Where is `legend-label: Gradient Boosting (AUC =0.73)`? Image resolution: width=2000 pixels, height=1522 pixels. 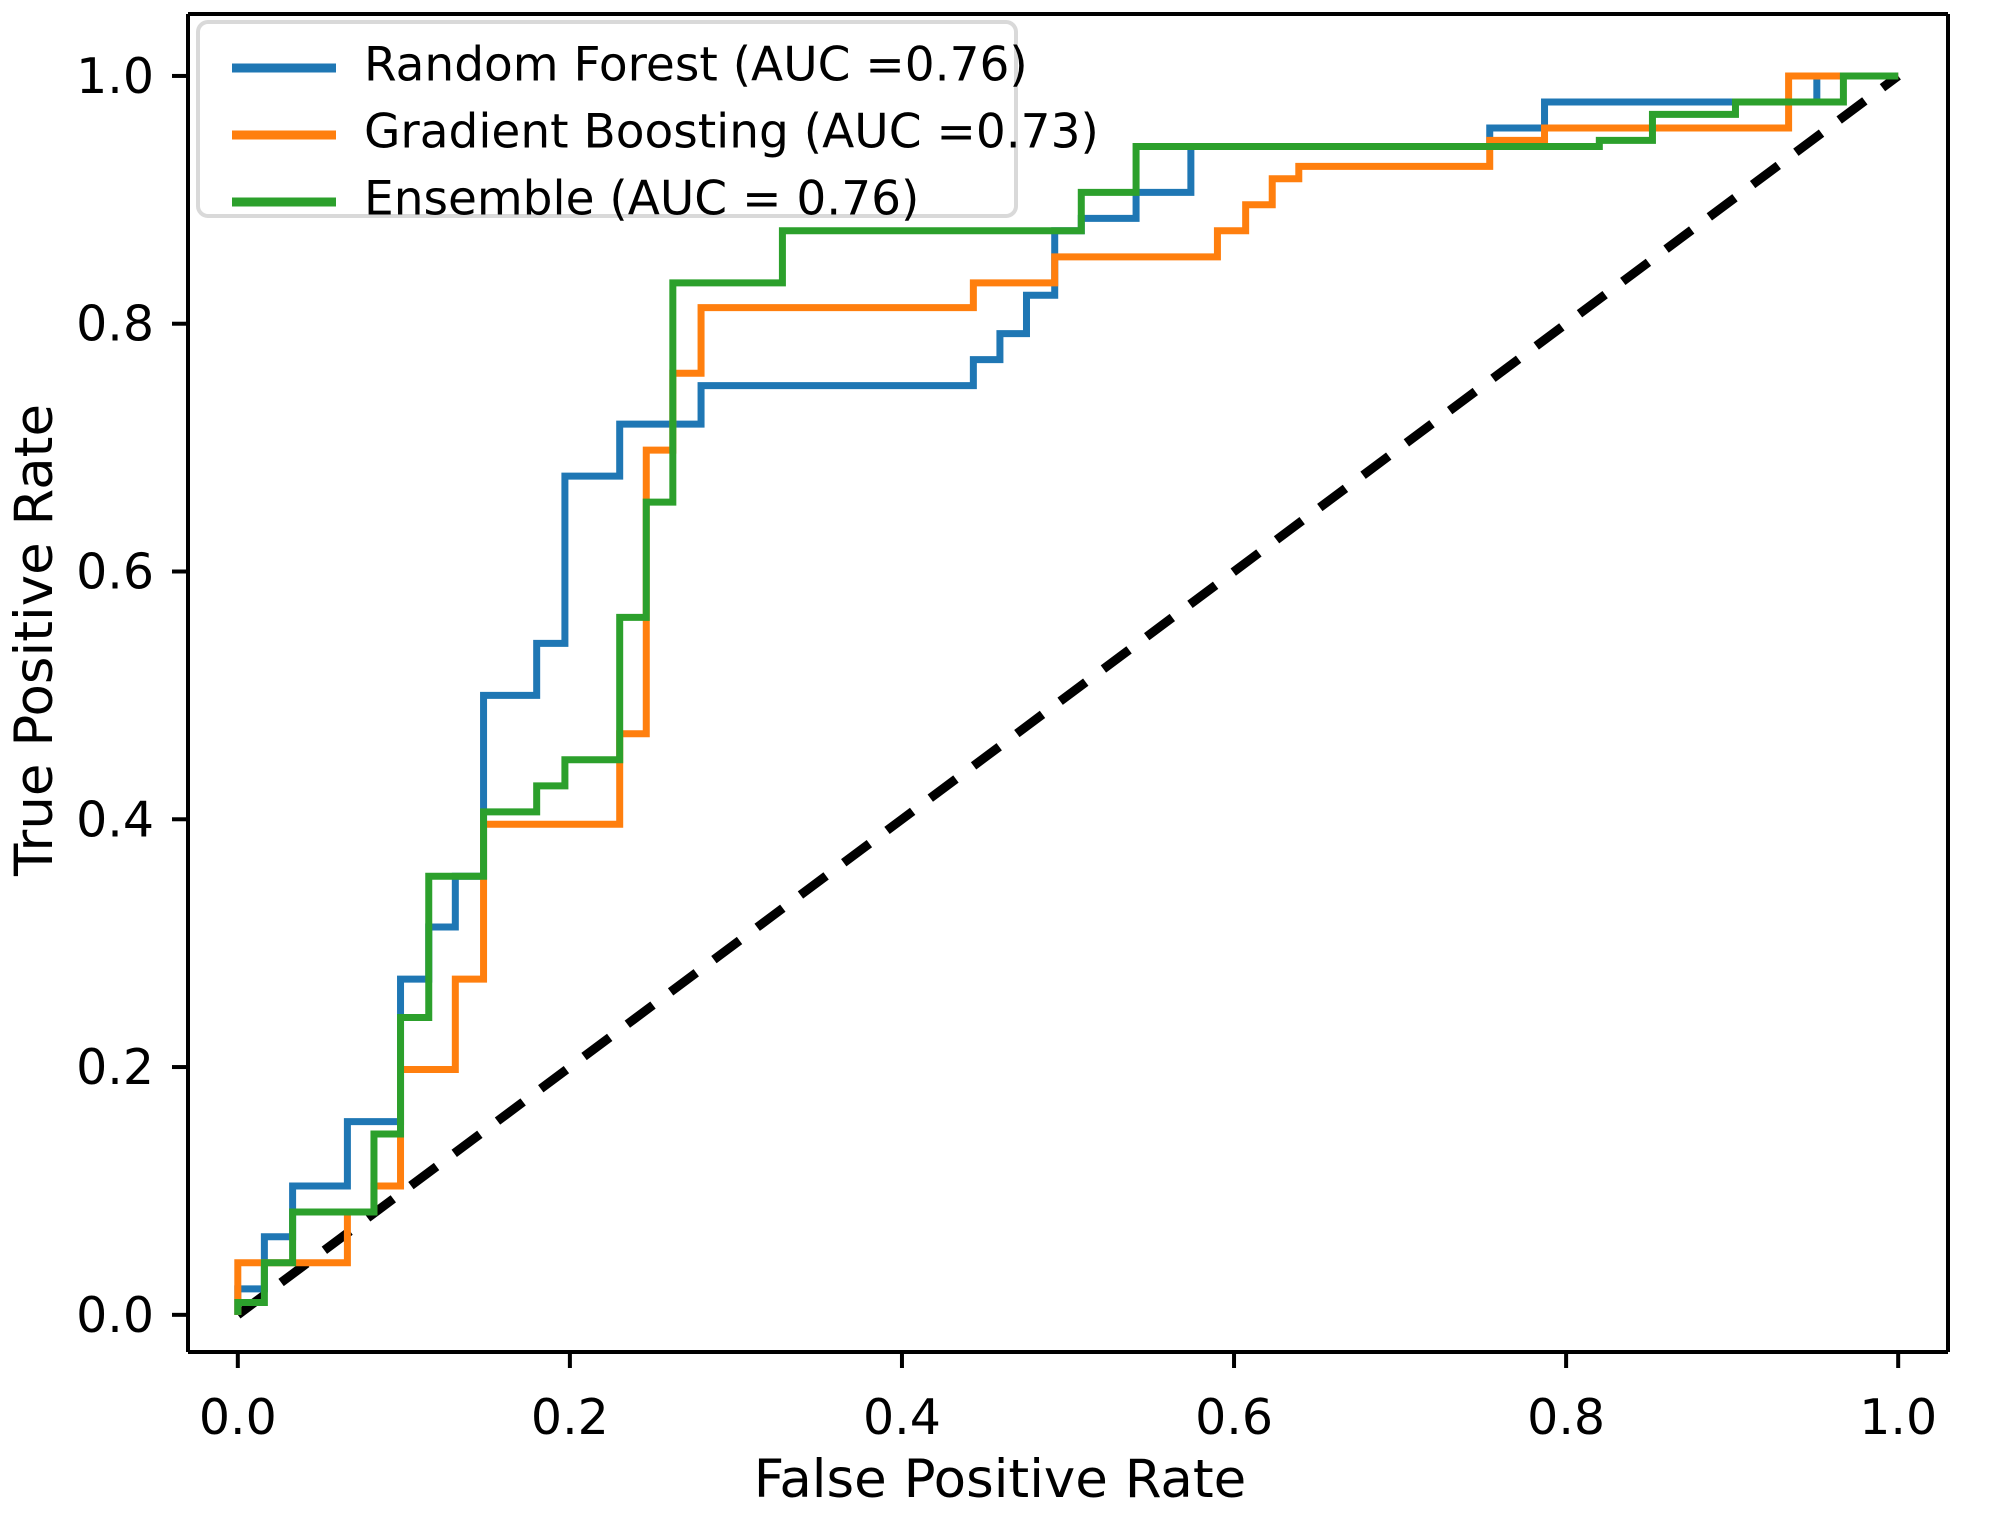 legend-label: Gradient Boosting (AUC =0.73) is located at coordinates (731, 132).